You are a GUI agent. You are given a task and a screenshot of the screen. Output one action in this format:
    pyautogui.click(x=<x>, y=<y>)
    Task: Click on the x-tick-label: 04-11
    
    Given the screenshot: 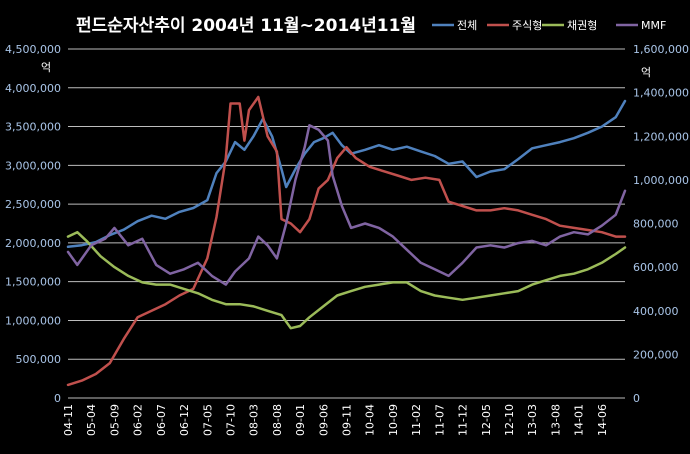 What is the action you would take?
    pyautogui.click(x=68, y=420)
    